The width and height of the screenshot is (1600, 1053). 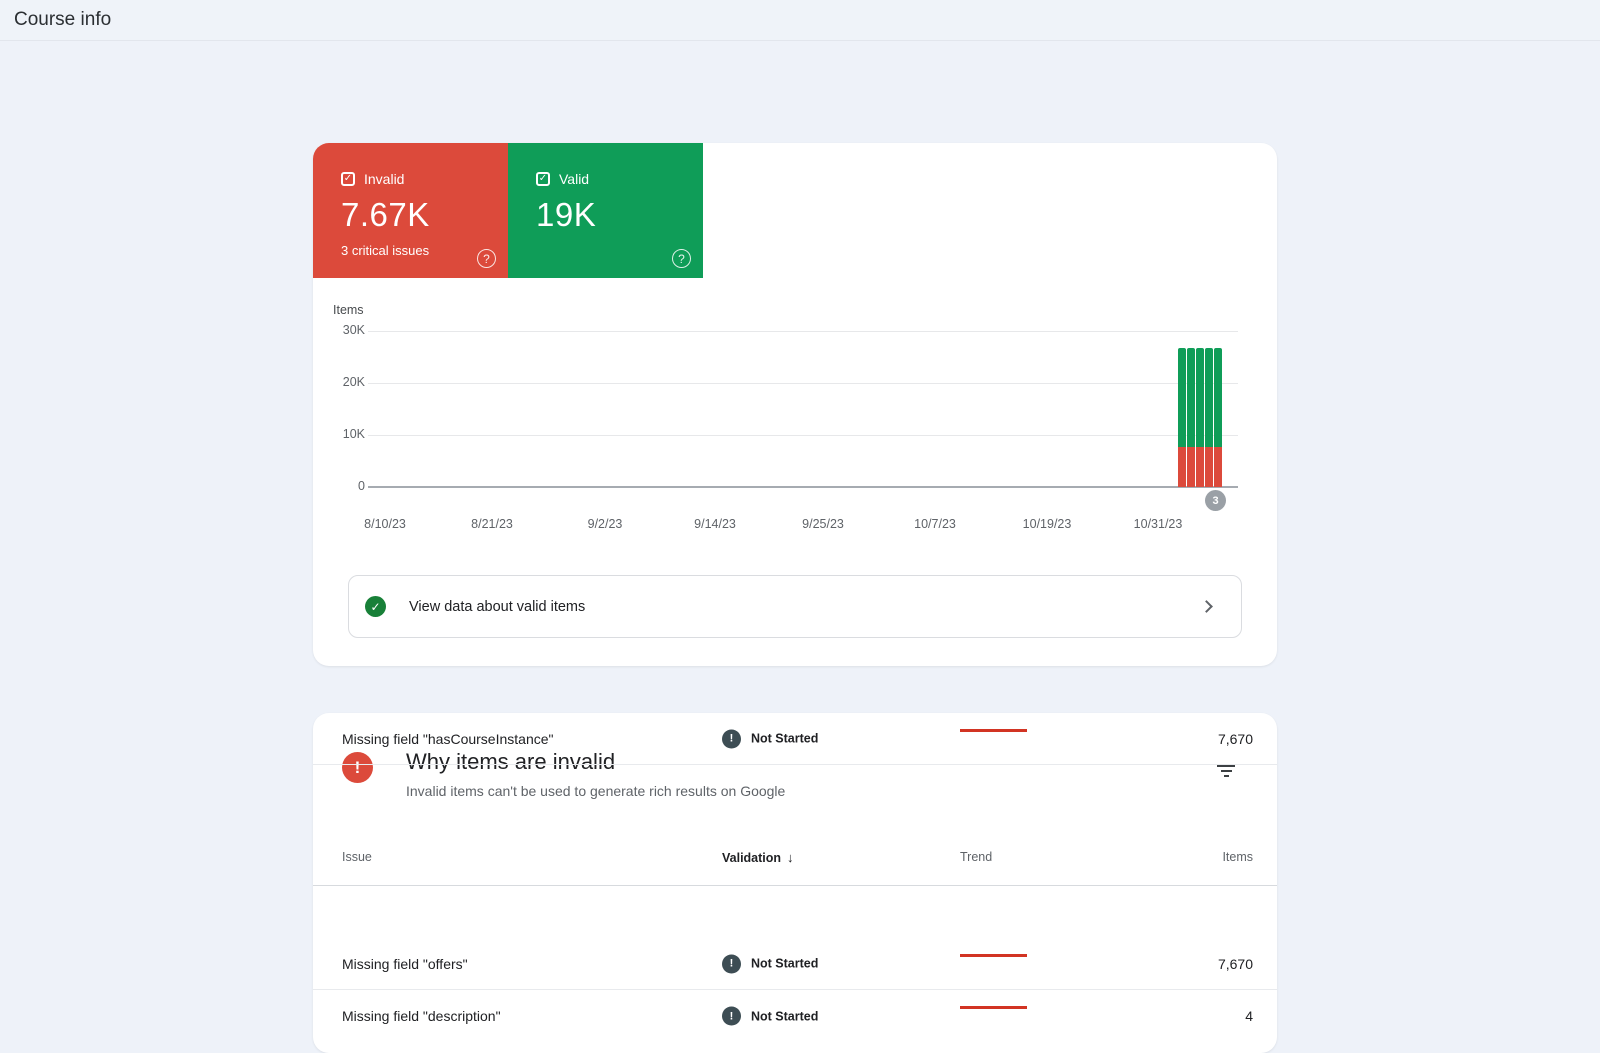 What do you see at coordinates (357, 857) in the screenshot?
I see `column-header-issue: Issue` at bounding box center [357, 857].